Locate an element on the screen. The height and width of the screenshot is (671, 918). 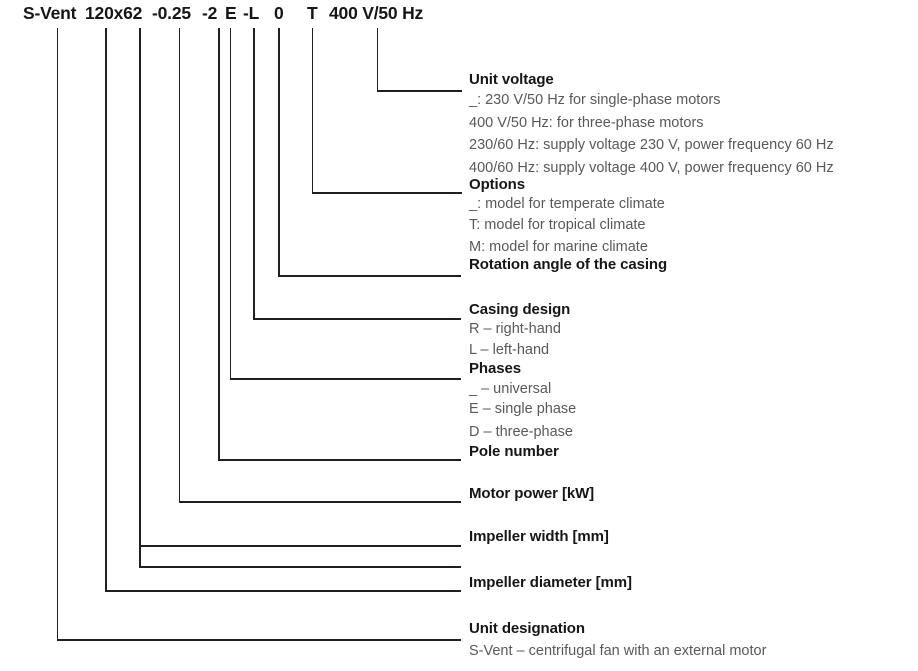
phases-item: E – single phase is located at coordinates (523, 409).